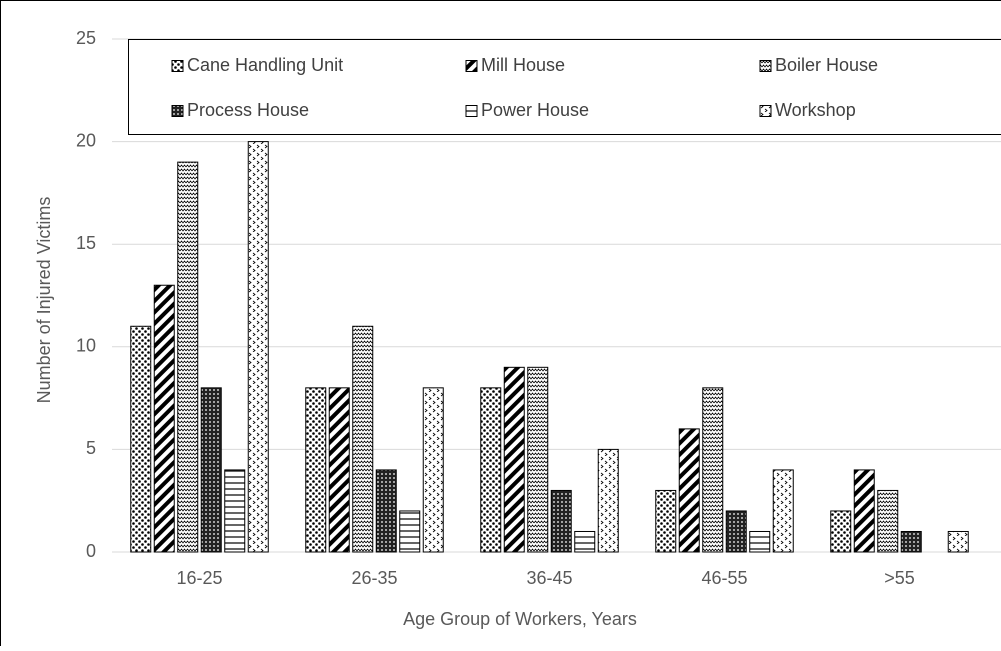  What do you see at coordinates (374, 578) in the screenshot?
I see `x-tick-label: 26-35` at bounding box center [374, 578].